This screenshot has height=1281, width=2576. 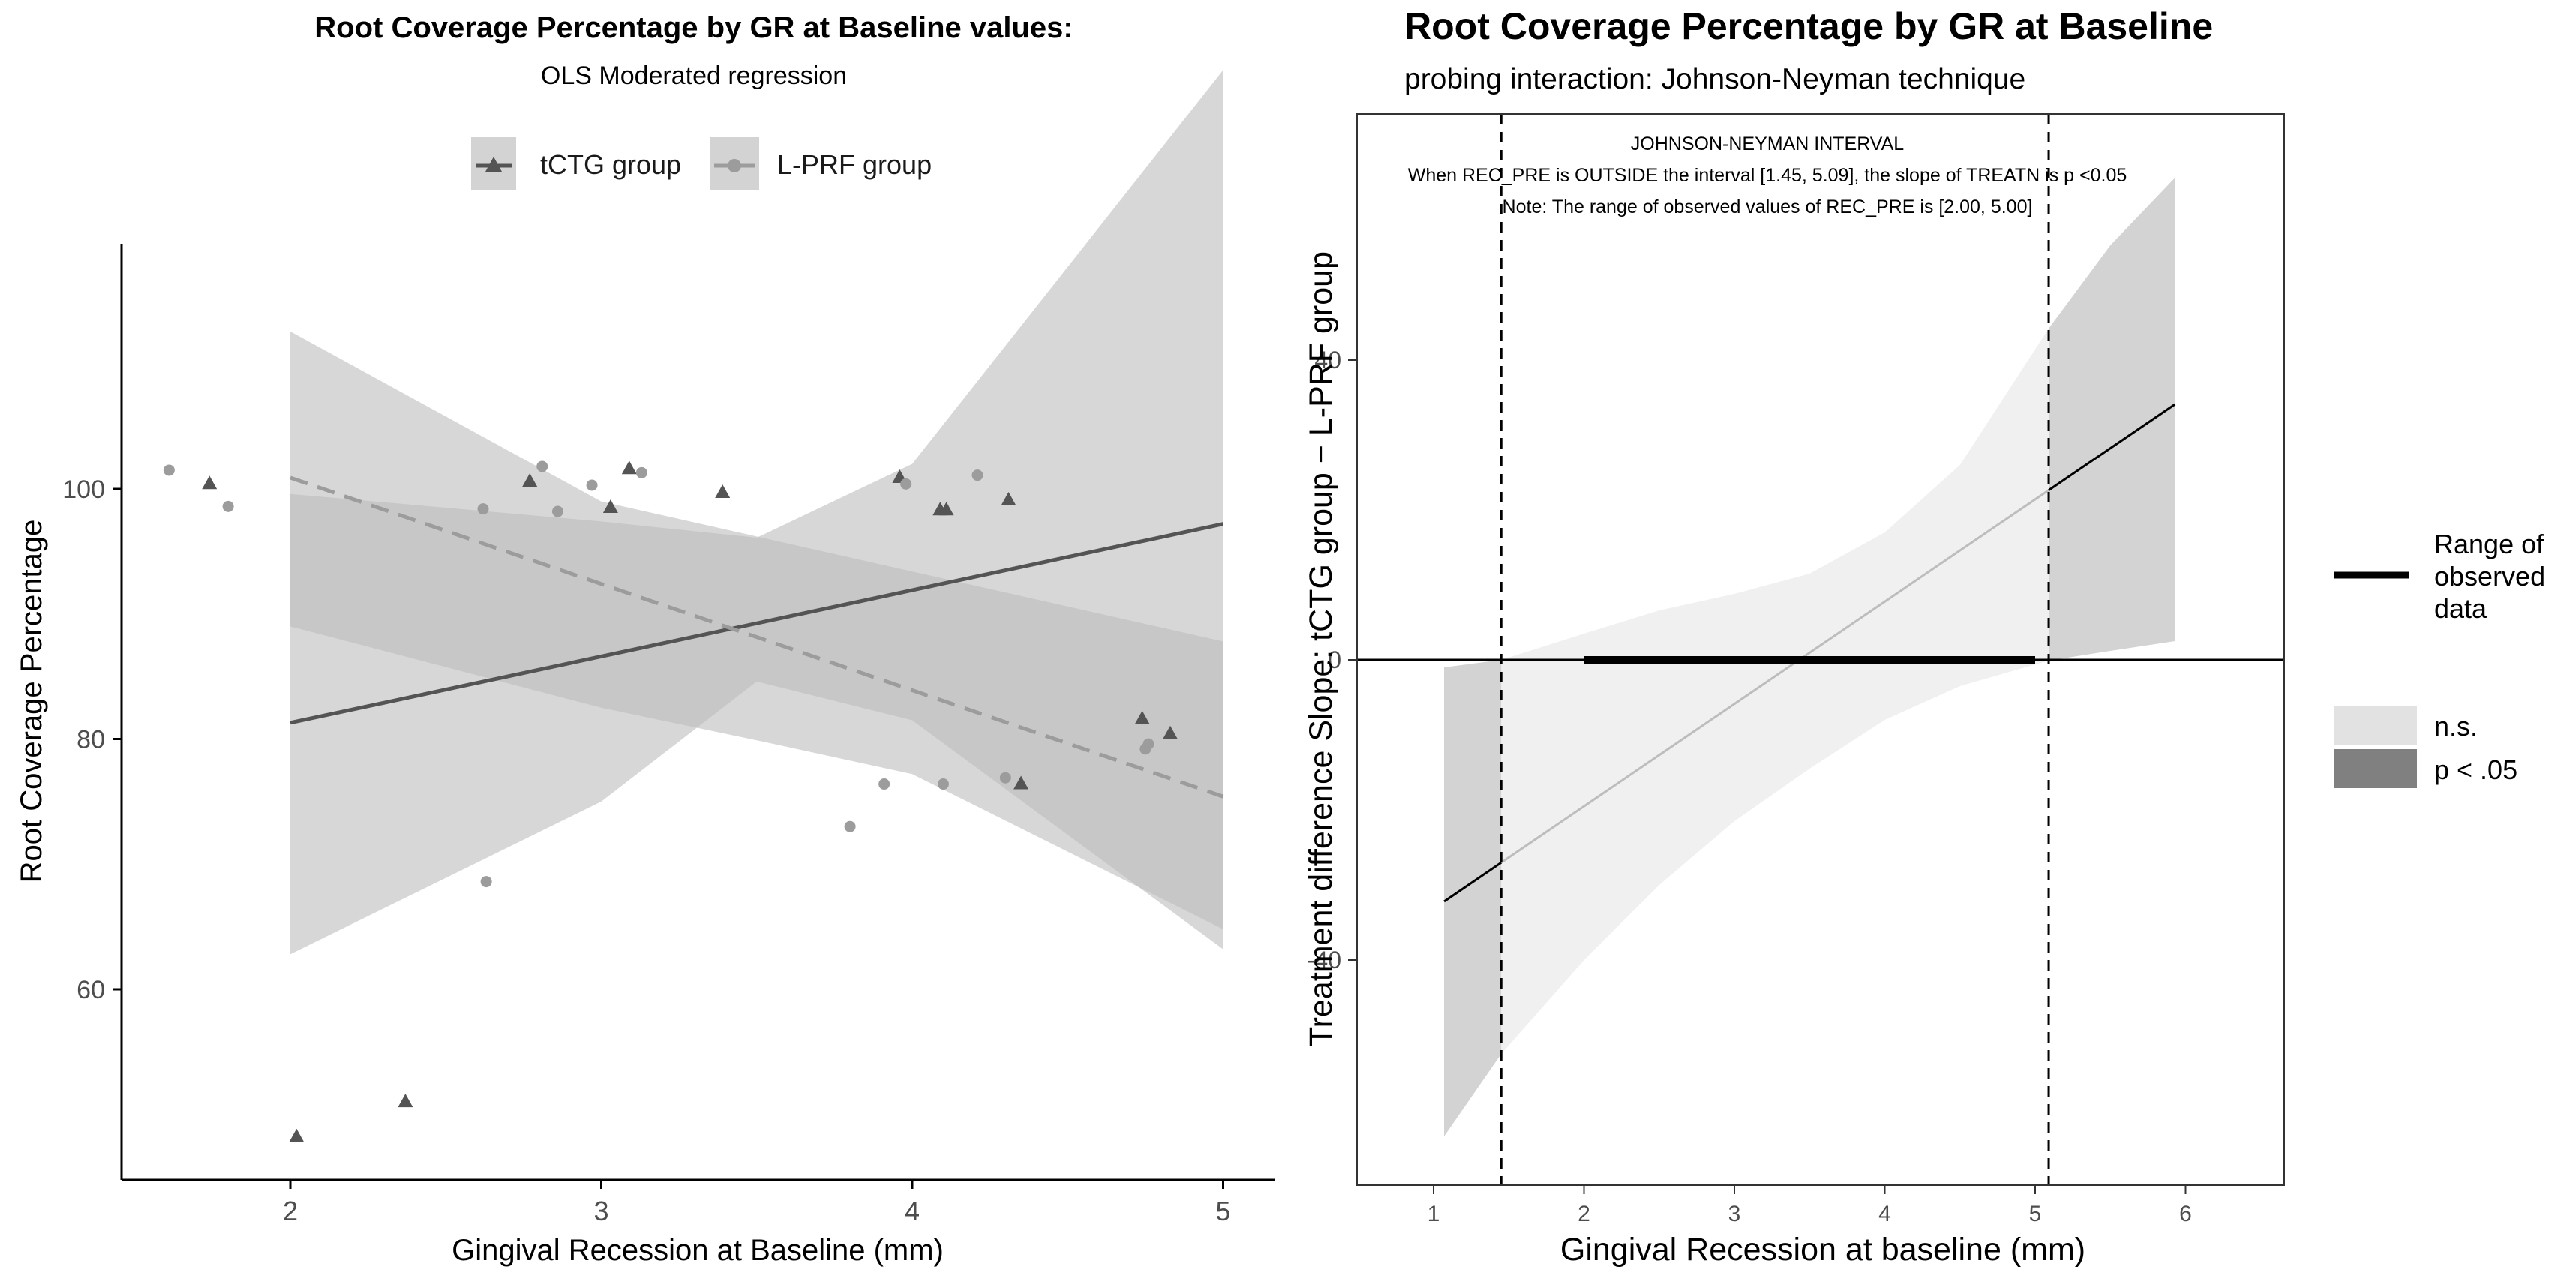 What do you see at coordinates (912, 1211) in the screenshot?
I see `left-x-tick-label-4: 4` at bounding box center [912, 1211].